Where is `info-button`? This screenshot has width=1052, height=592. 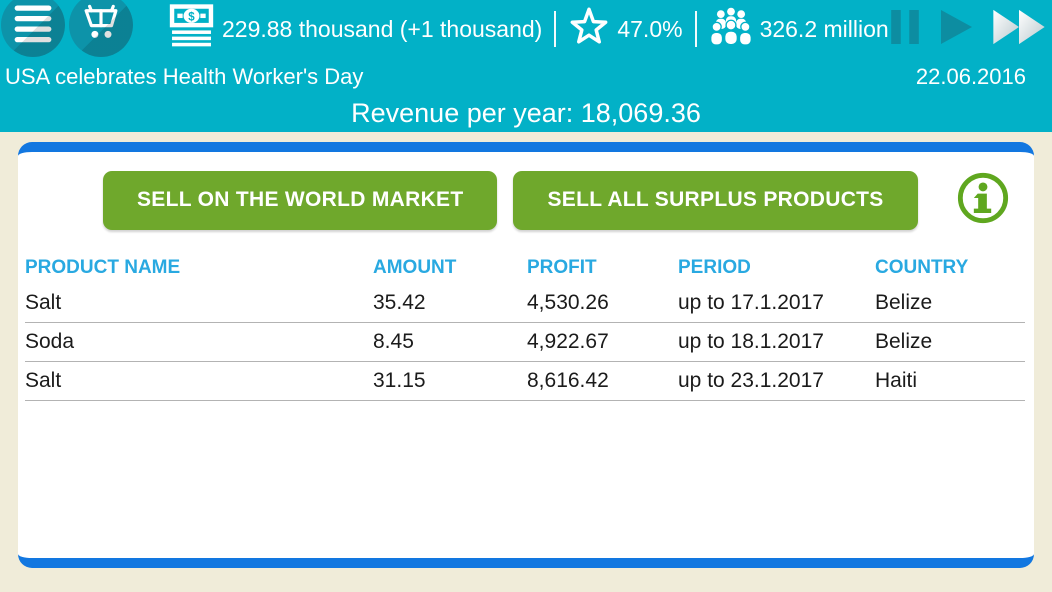 info-button is located at coordinates (983, 200).